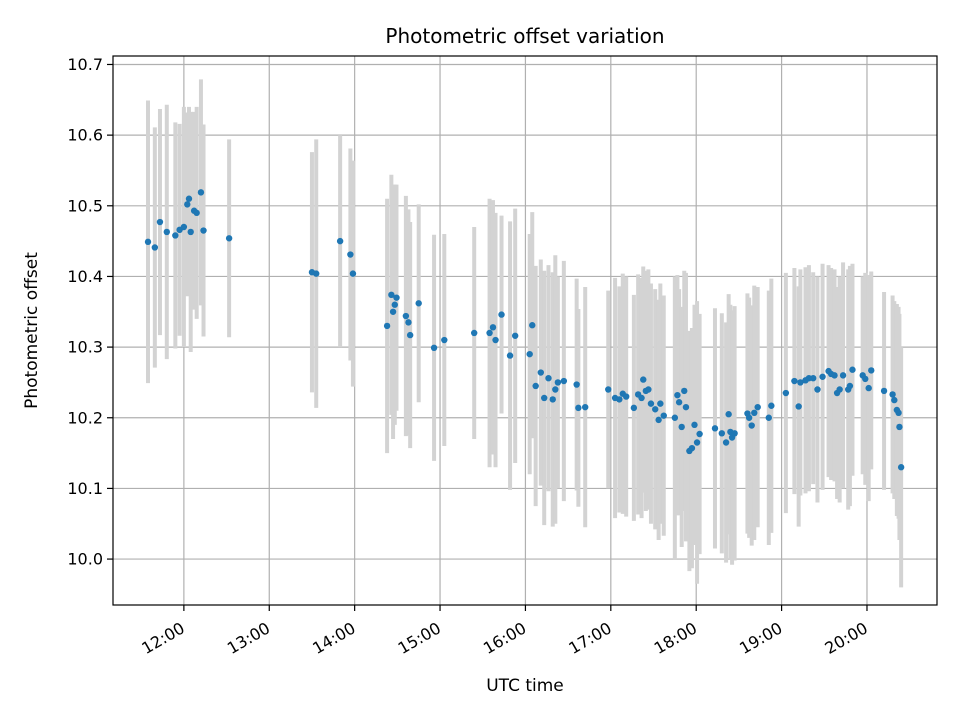  Describe the element at coordinates (162, 638) in the screenshot. I see `x-tick-label: 12:00` at that location.